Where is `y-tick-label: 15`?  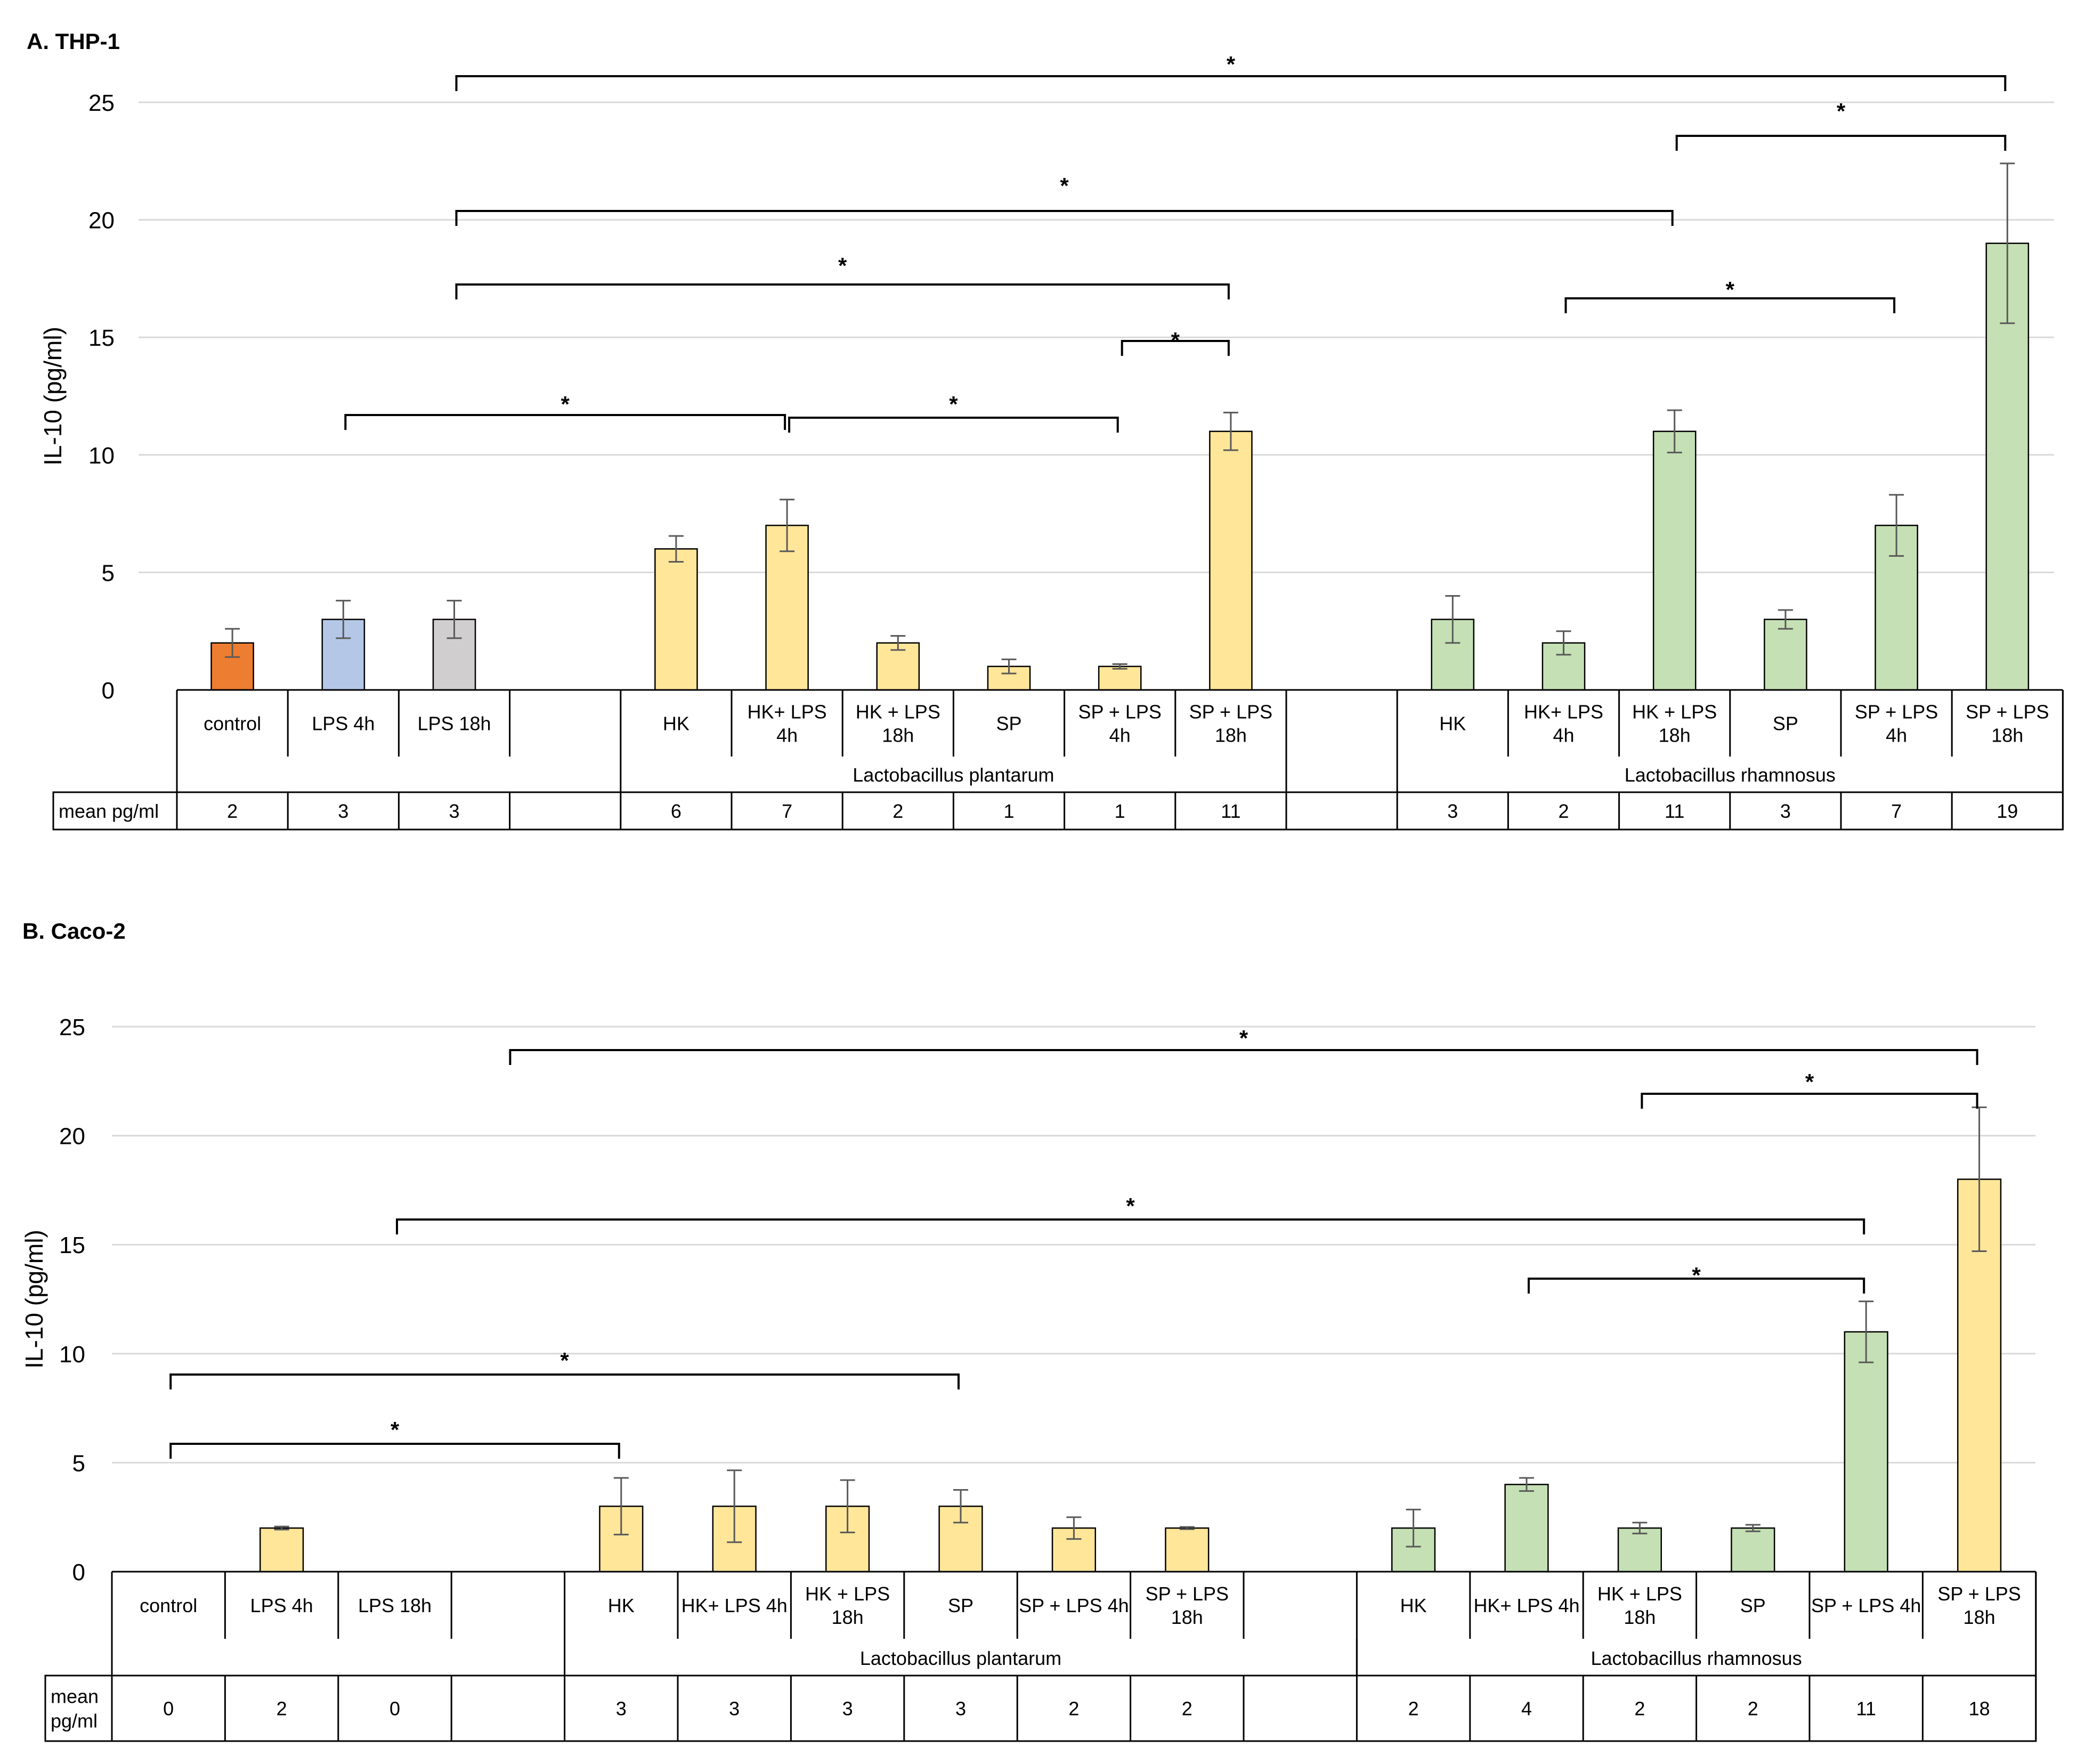
y-tick-label: 15 is located at coordinates (72, 1245).